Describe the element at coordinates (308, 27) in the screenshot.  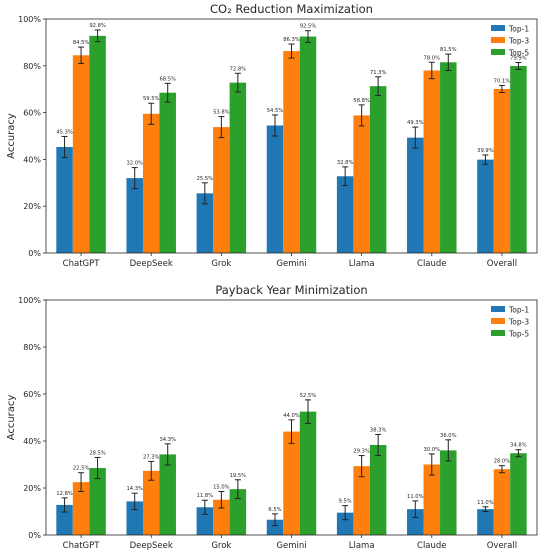
I see `data-label: 92.5%` at that location.